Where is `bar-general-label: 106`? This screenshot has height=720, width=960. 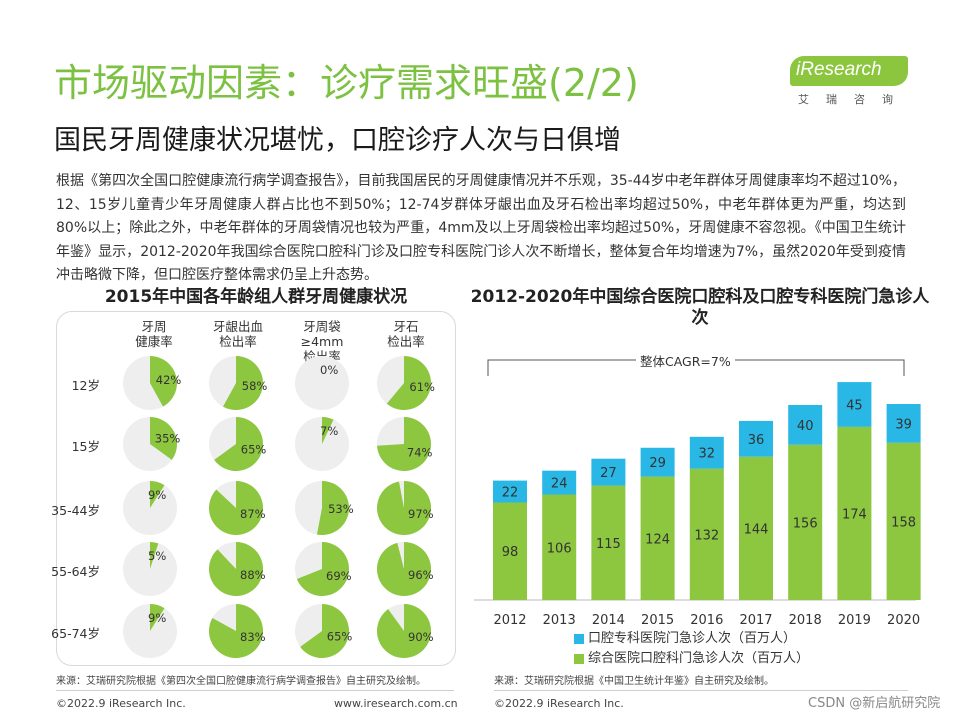 bar-general-label: 106 is located at coordinates (559, 548).